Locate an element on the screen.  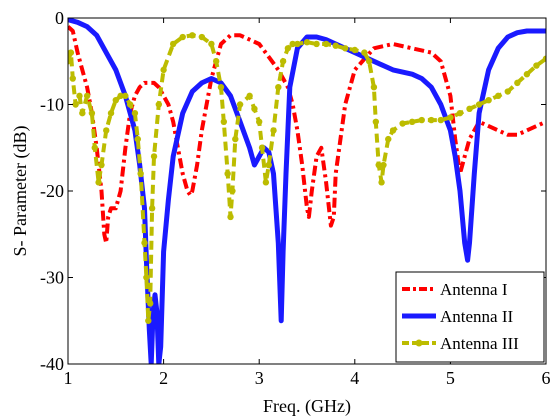
x-tick-label: 3 is located at coordinates (259, 378).